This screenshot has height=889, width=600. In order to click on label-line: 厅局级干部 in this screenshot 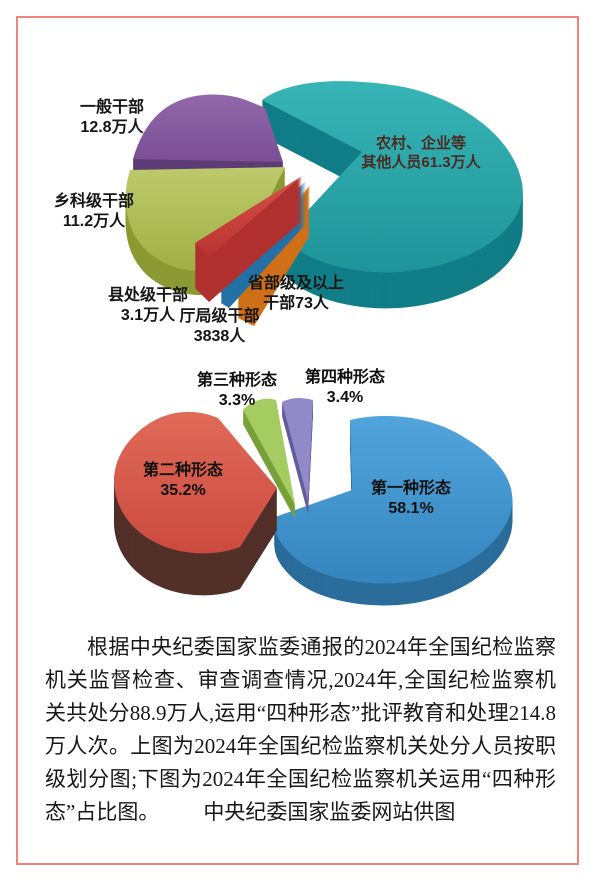, I will do `click(219, 316)`.